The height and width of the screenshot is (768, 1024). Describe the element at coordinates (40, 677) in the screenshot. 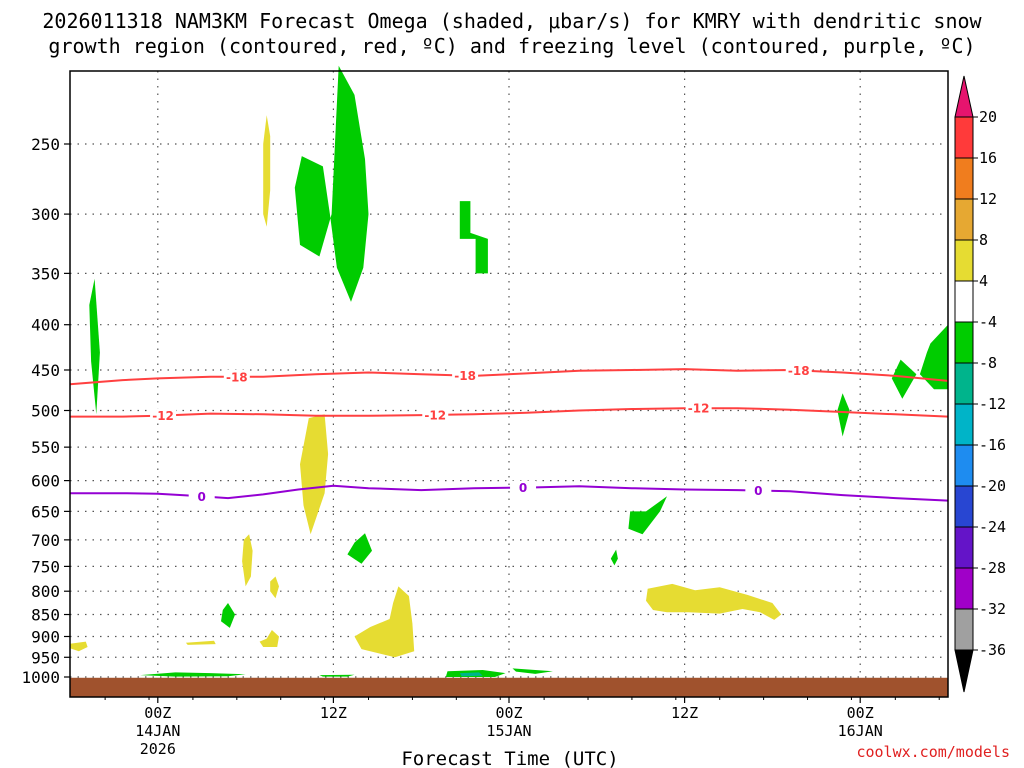

I see `y-tick-label: 1000` at that location.